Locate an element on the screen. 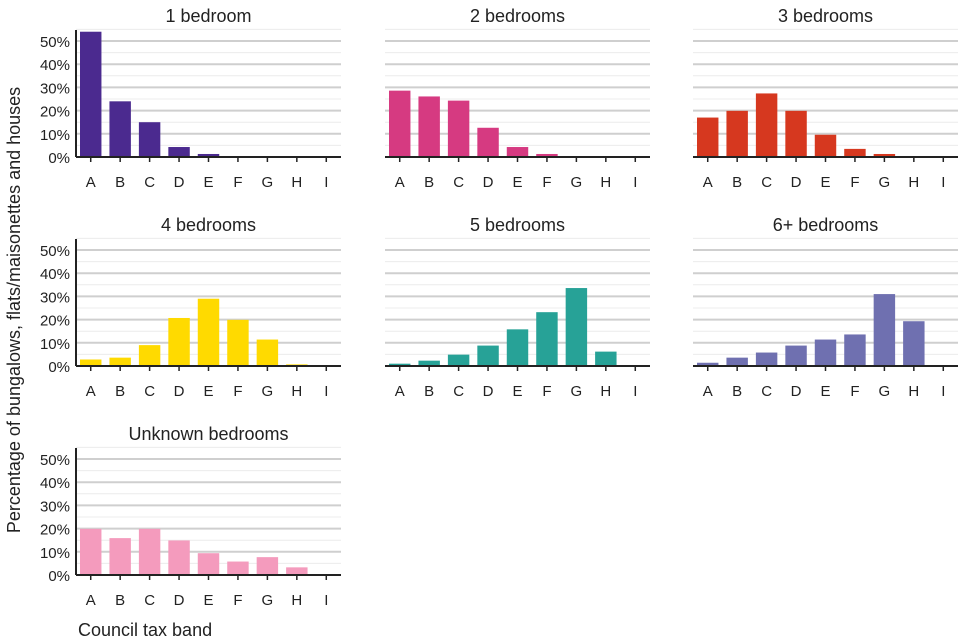  panel-title: 5 bedrooms is located at coordinates (517, 225).